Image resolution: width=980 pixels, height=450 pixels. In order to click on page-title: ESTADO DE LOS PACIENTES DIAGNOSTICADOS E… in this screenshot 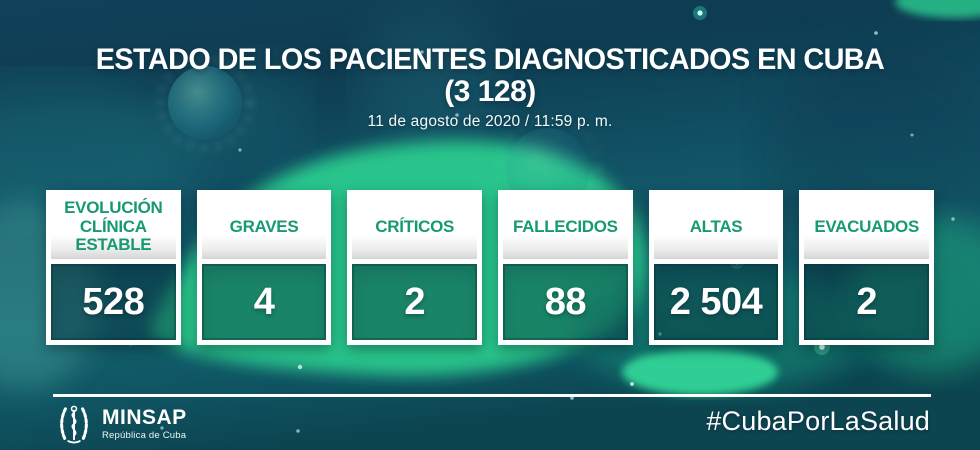, I will do `click(490, 59)`.